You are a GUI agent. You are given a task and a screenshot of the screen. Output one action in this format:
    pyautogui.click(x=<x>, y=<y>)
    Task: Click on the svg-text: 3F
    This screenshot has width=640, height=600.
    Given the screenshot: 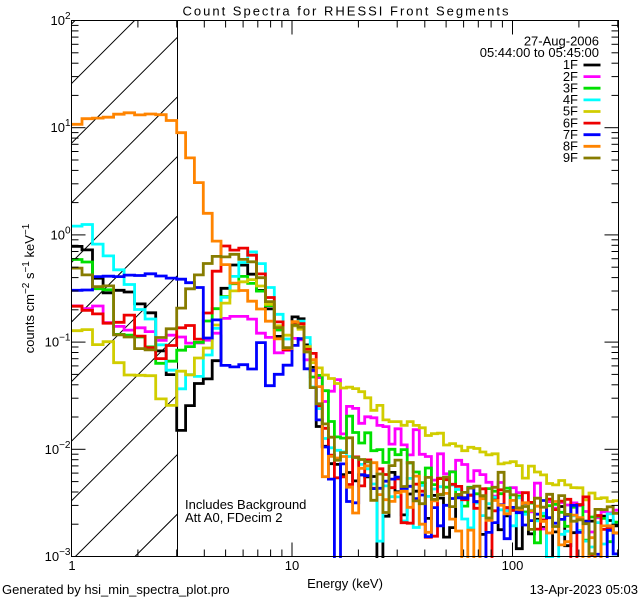 What is the action you would take?
    pyautogui.click(x=570, y=87)
    